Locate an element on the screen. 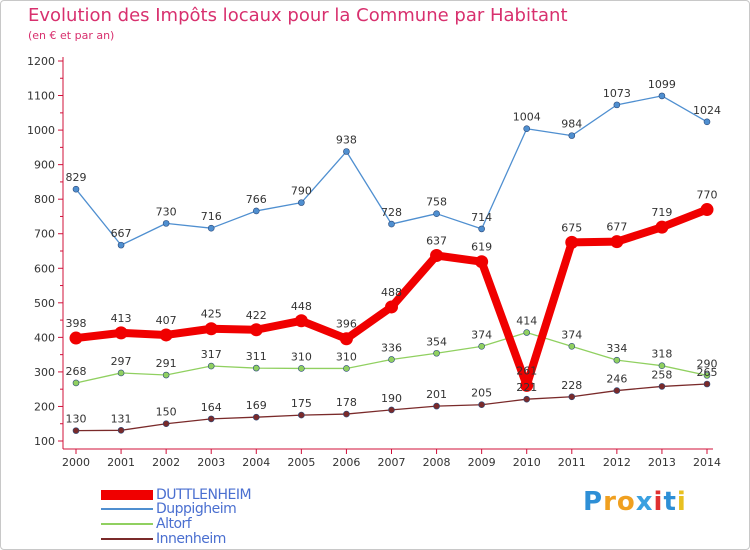  data-label-duttlenheim: 770 is located at coordinates (707, 195).